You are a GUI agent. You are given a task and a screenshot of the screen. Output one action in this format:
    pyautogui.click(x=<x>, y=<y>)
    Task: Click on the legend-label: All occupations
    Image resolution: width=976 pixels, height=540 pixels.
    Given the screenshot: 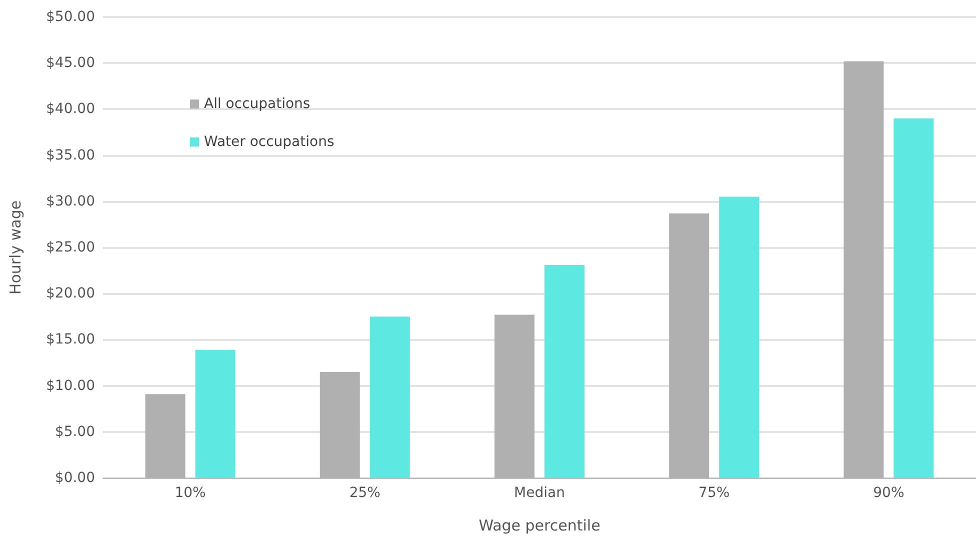 What is the action you would take?
    pyautogui.click(x=257, y=104)
    